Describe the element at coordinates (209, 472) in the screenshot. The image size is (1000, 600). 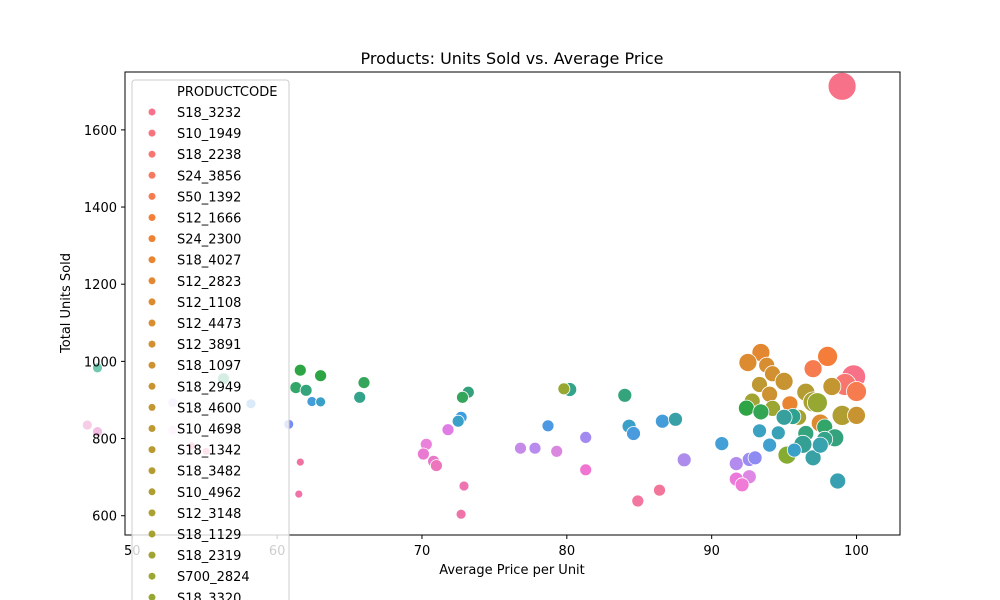
I see `legend-label: S18_3482` at that location.